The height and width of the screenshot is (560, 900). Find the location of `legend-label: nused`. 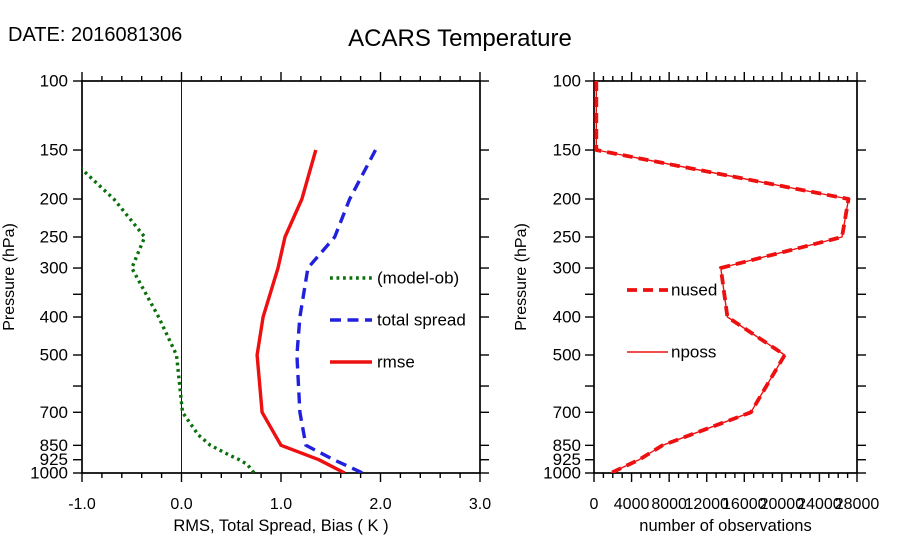

legend-label: nused is located at coordinates (694, 290).